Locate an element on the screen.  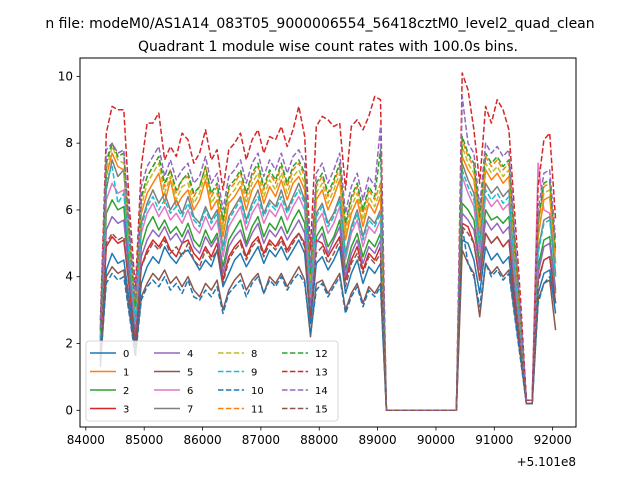
legend-label-8: 8 is located at coordinates (254, 354).